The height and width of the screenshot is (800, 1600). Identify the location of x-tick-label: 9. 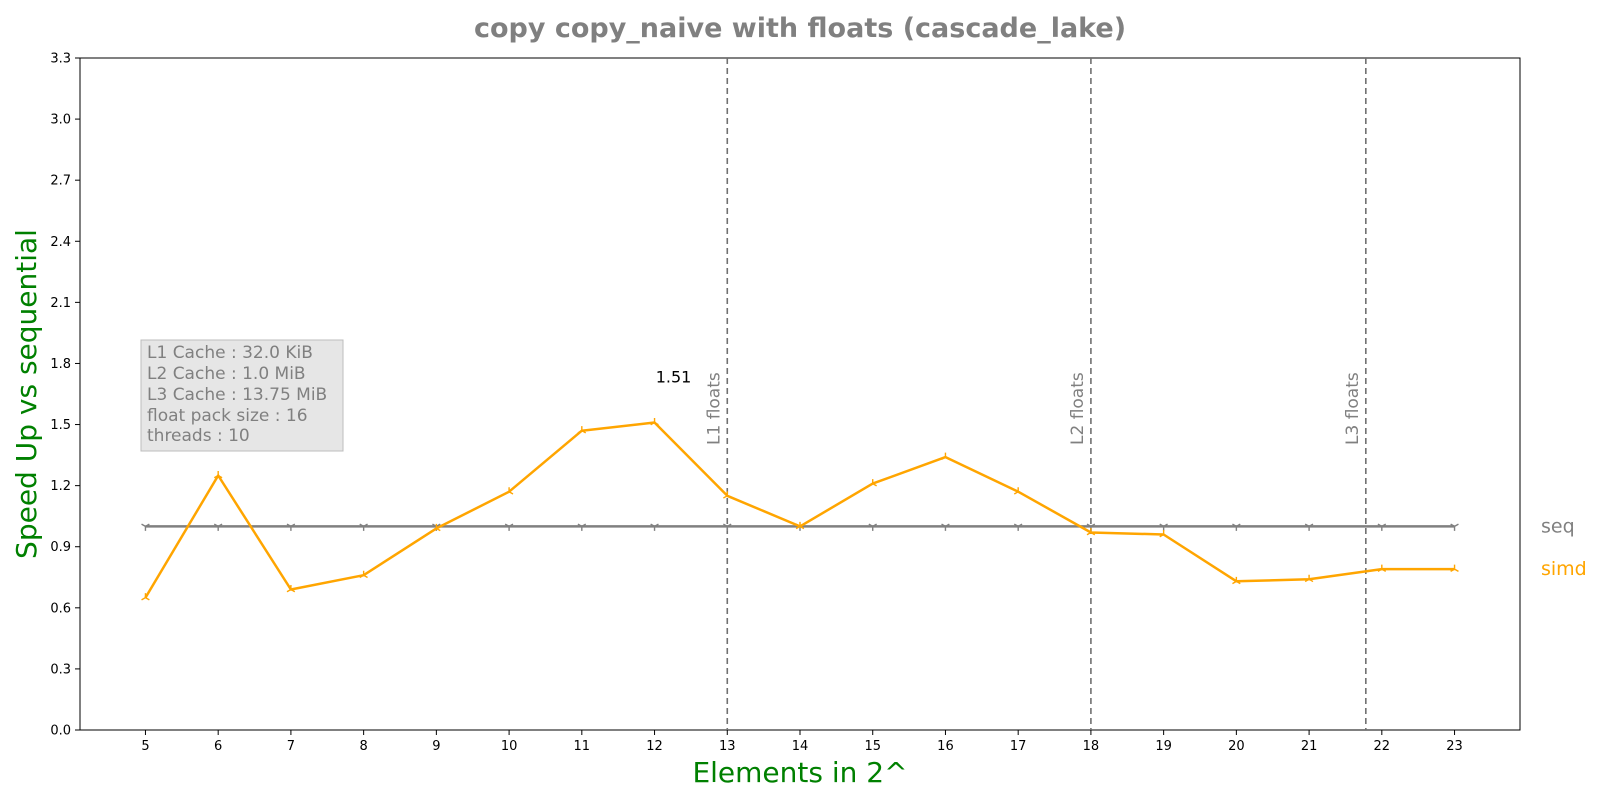
(436, 746).